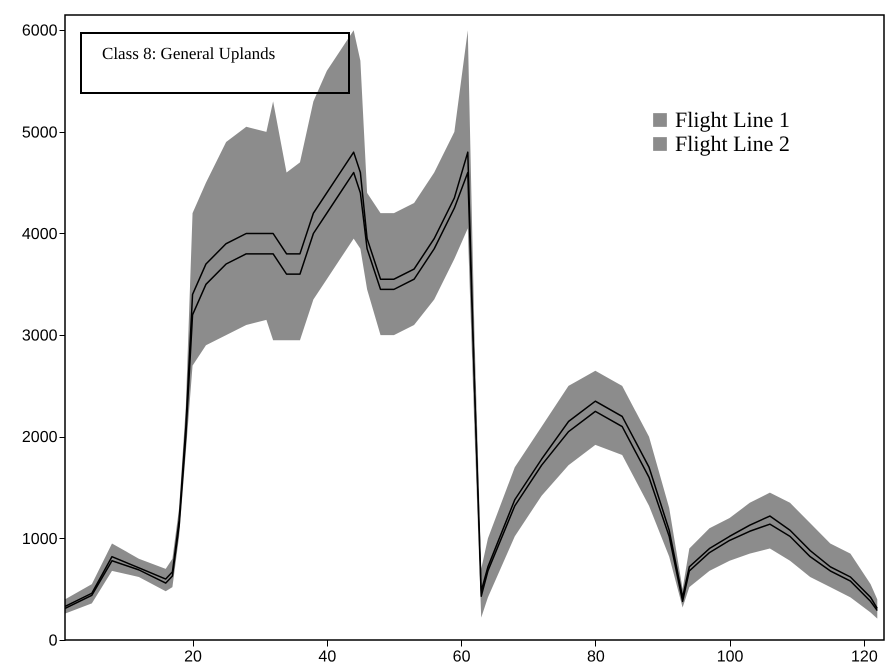 The image size is (888, 668). I want to click on y-tick-label: 1000, so click(40, 539).